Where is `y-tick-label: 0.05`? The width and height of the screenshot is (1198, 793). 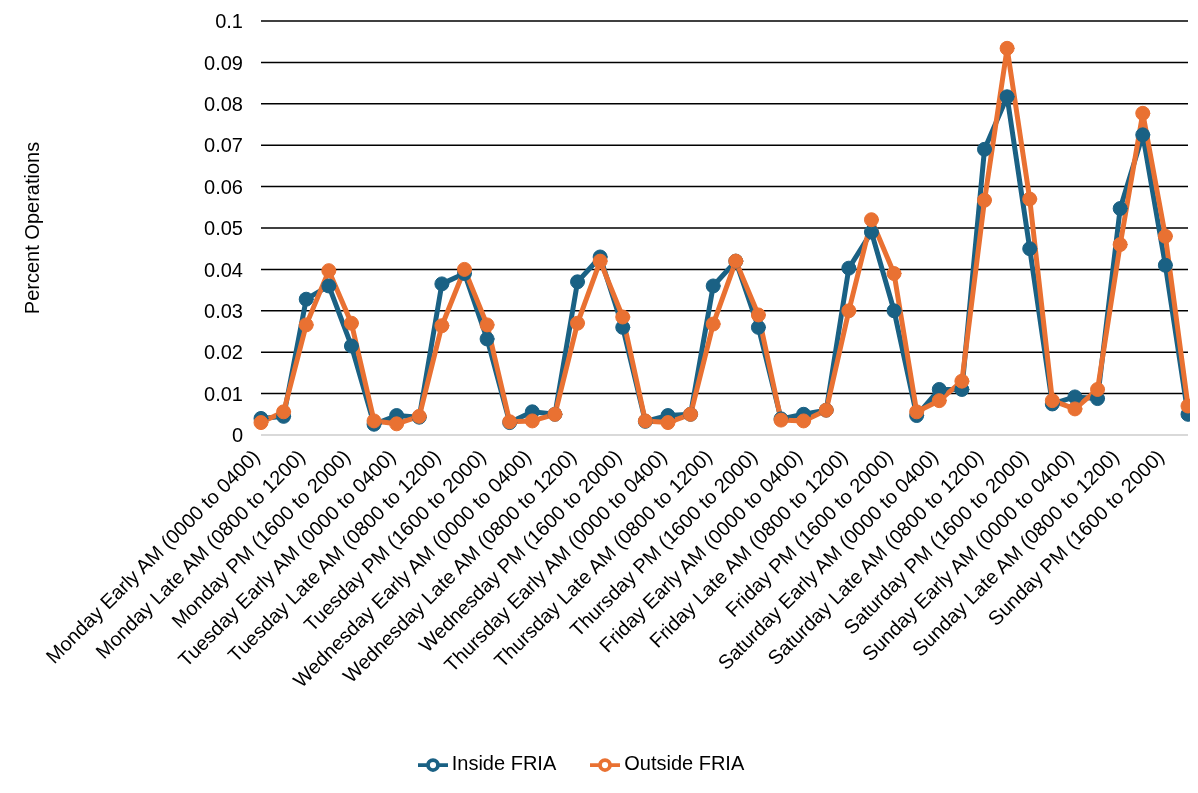 y-tick-label: 0.05 is located at coordinates (223, 228).